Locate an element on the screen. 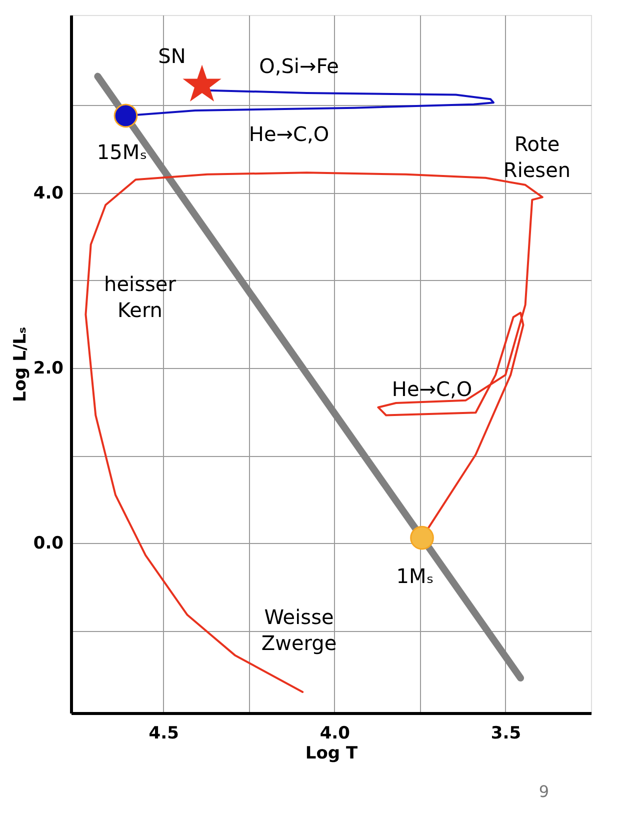 The image size is (618, 814). x-tick-label: 4.0 is located at coordinates (335, 734).